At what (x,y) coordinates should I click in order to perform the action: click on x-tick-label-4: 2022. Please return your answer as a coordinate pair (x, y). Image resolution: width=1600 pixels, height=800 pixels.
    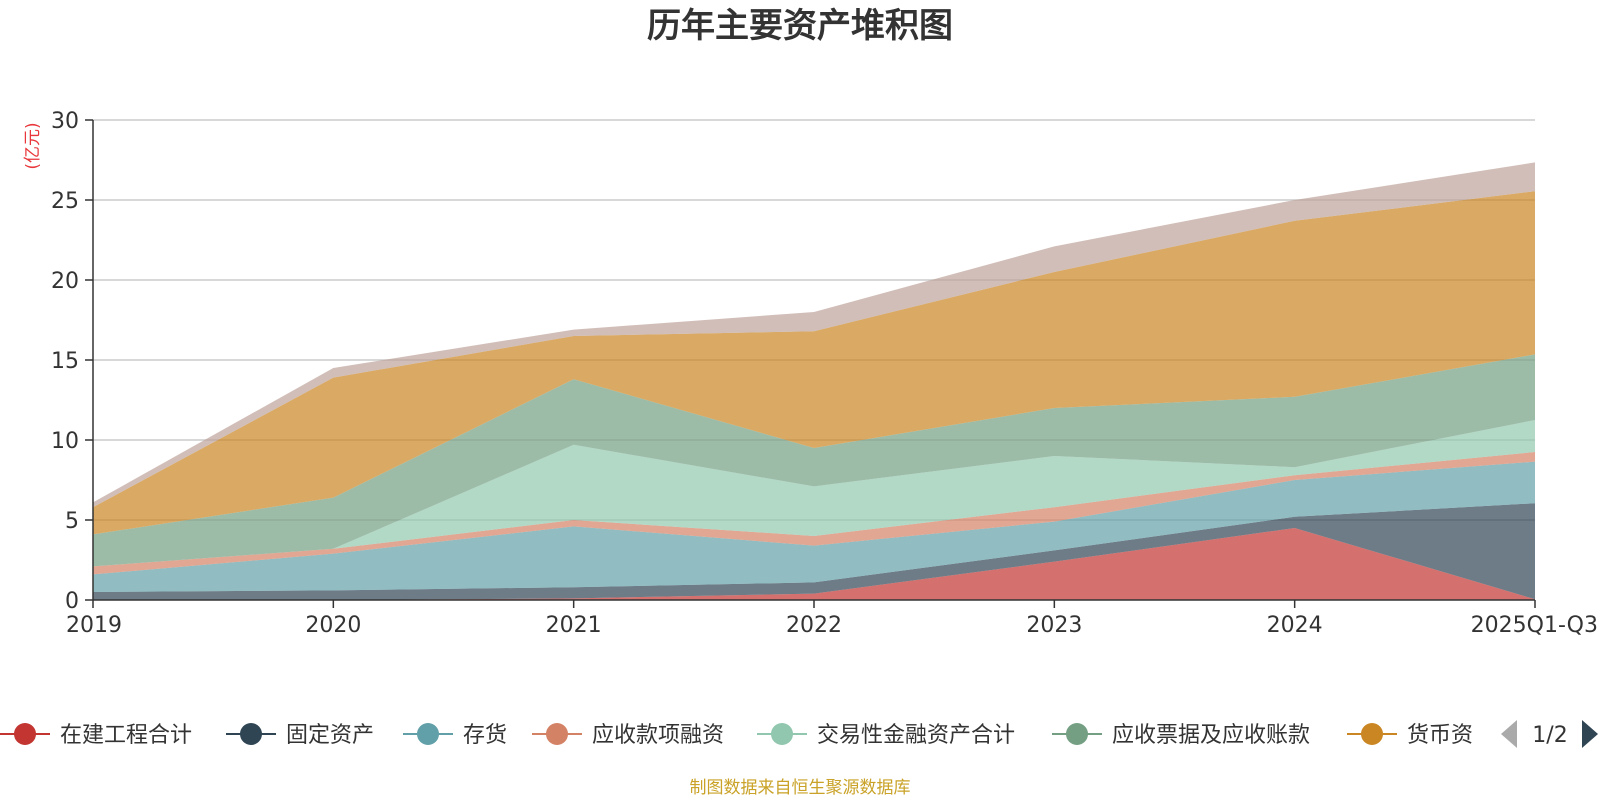
    Looking at the image, I should click on (814, 625).